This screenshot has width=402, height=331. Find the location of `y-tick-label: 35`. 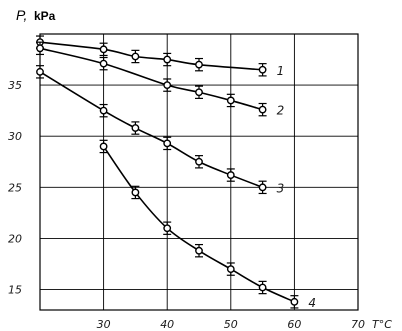

y-tick-label: 35 is located at coordinates (15, 85).